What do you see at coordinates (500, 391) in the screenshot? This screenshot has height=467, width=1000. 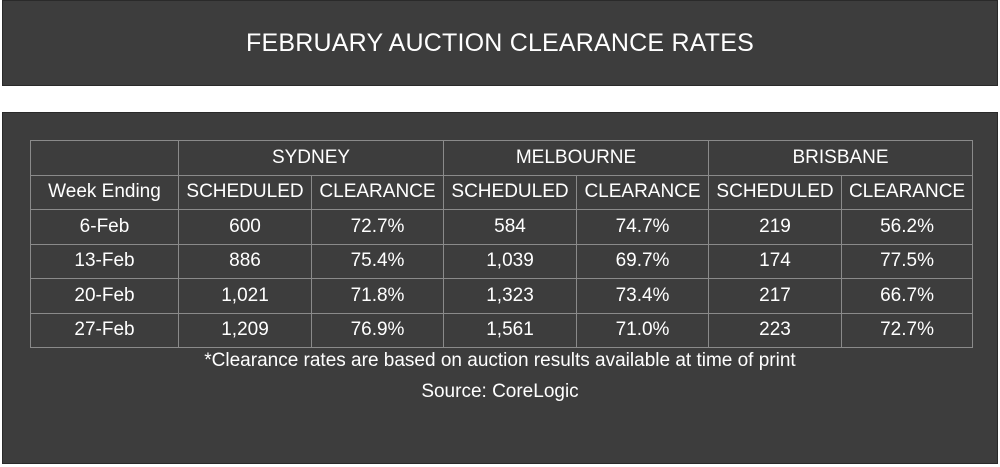 I see `source-credit: Source: CoreLogic` at bounding box center [500, 391].